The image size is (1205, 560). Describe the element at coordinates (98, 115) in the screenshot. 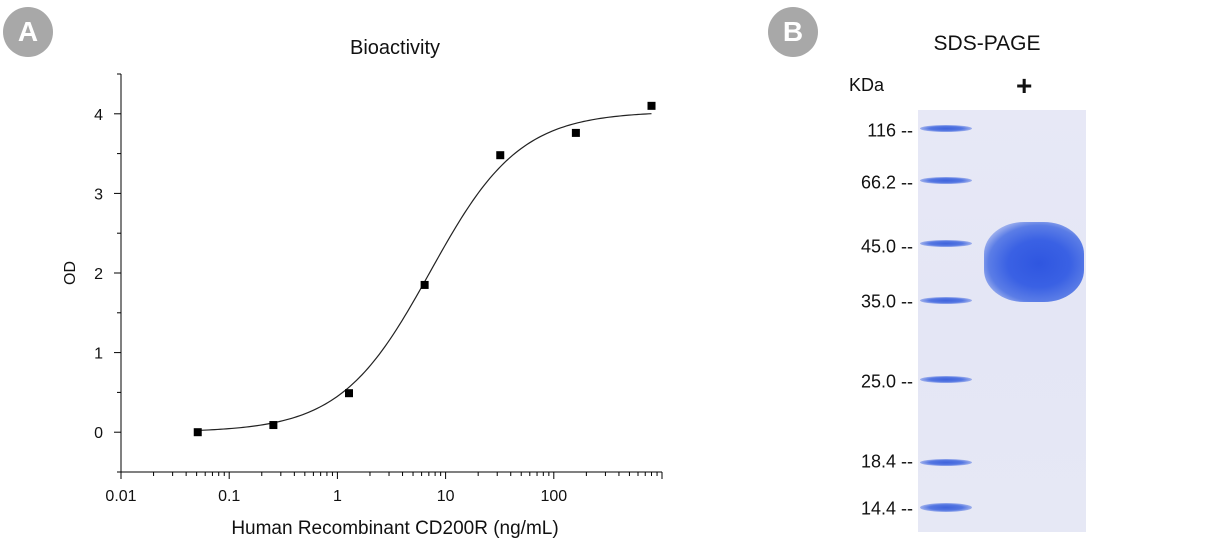

I see `y-tick-label: 4` at that location.